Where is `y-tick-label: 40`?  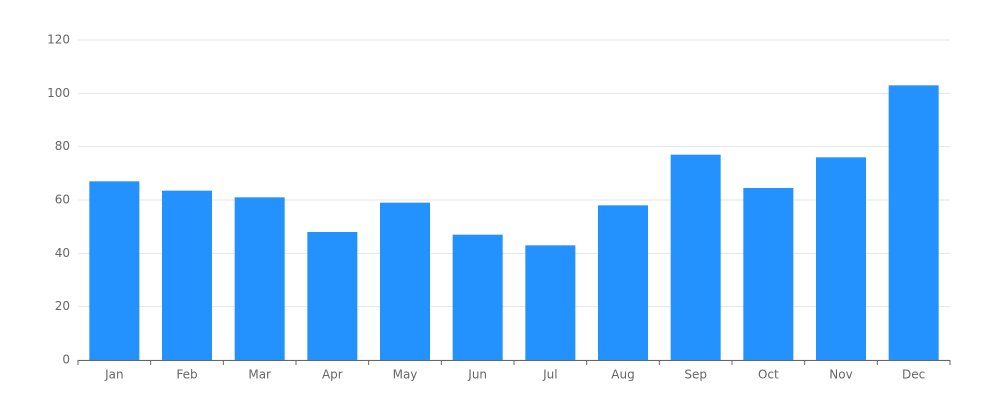
y-tick-label: 40 is located at coordinates (62, 253).